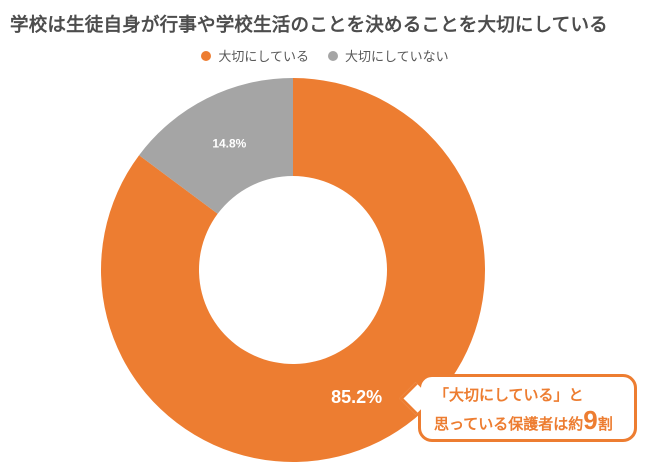  What do you see at coordinates (356, 397) in the screenshot?
I see `slice-label-0: 85.2%` at bounding box center [356, 397].